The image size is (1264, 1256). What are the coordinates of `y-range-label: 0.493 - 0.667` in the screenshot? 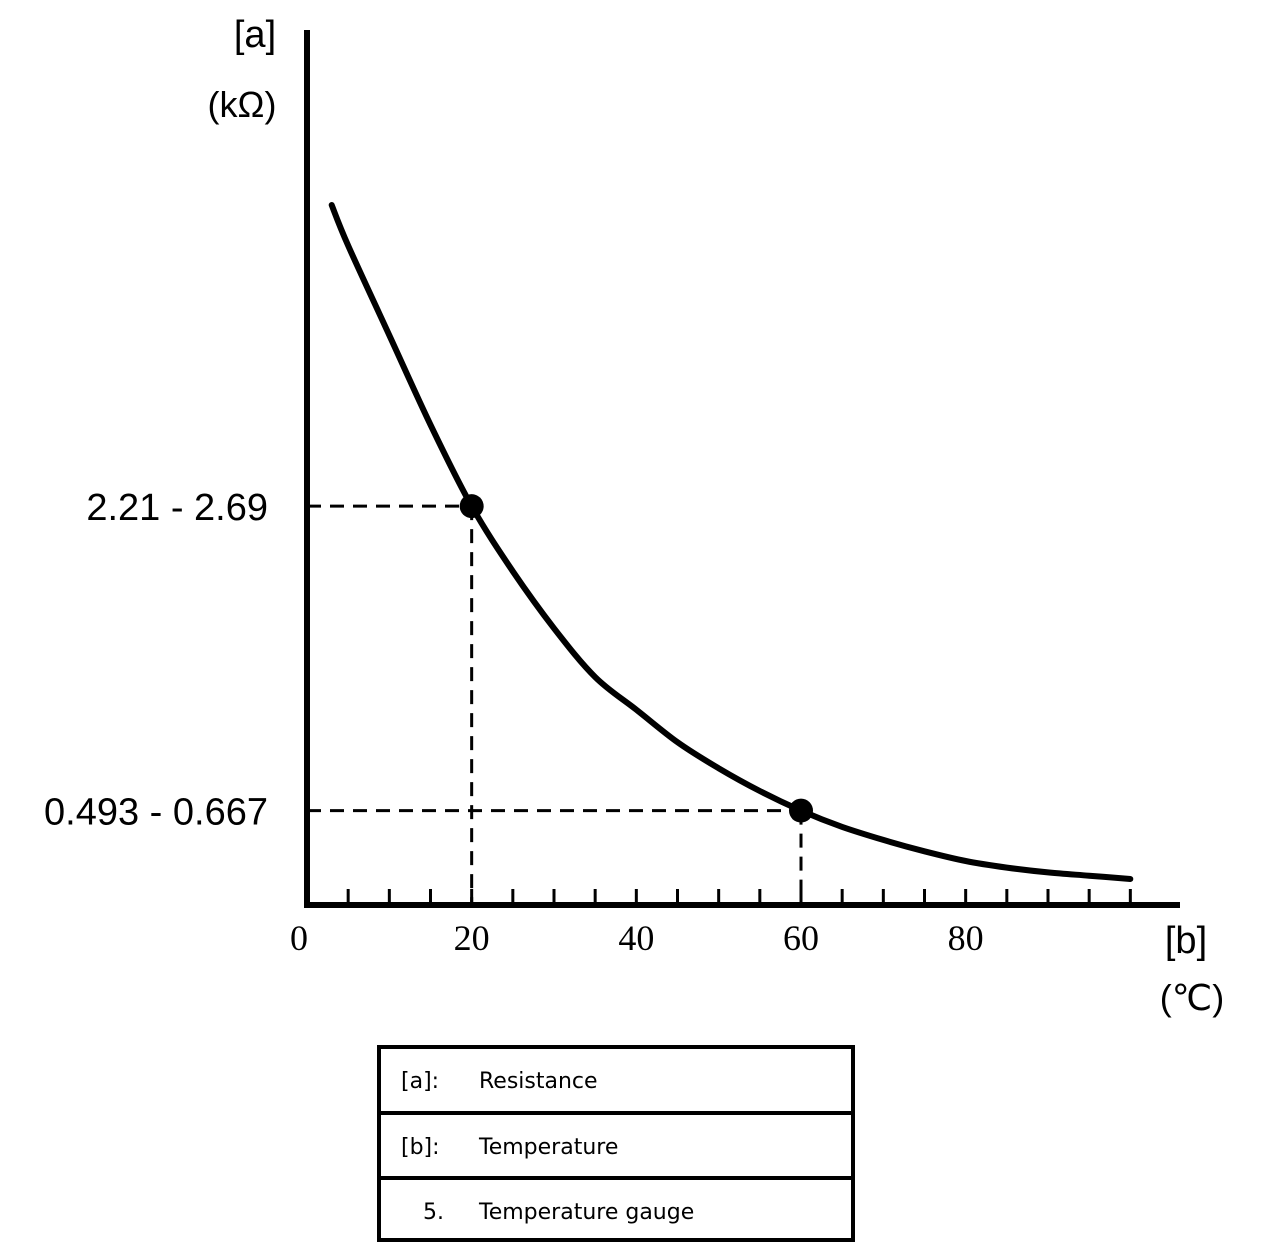 It's located at (156, 813).